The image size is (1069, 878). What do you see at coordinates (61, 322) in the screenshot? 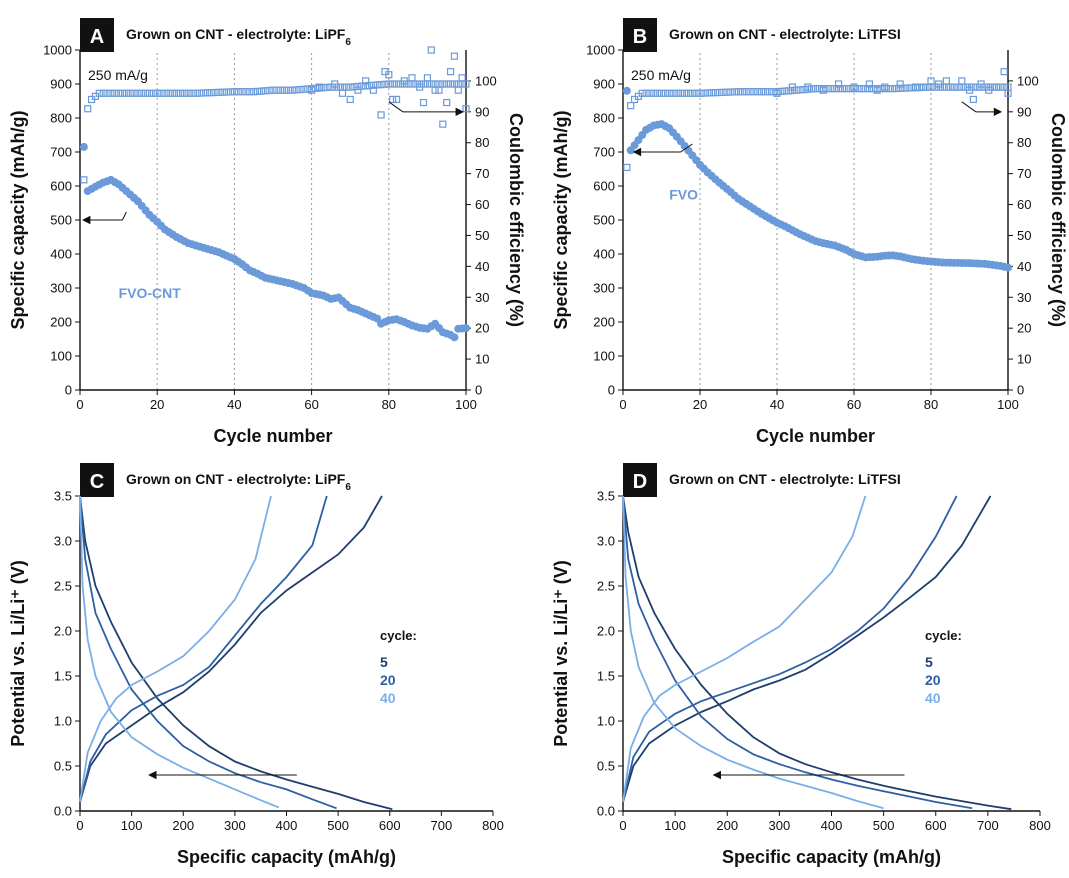
I see `y-tick-label: 200` at bounding box center [61, 322].